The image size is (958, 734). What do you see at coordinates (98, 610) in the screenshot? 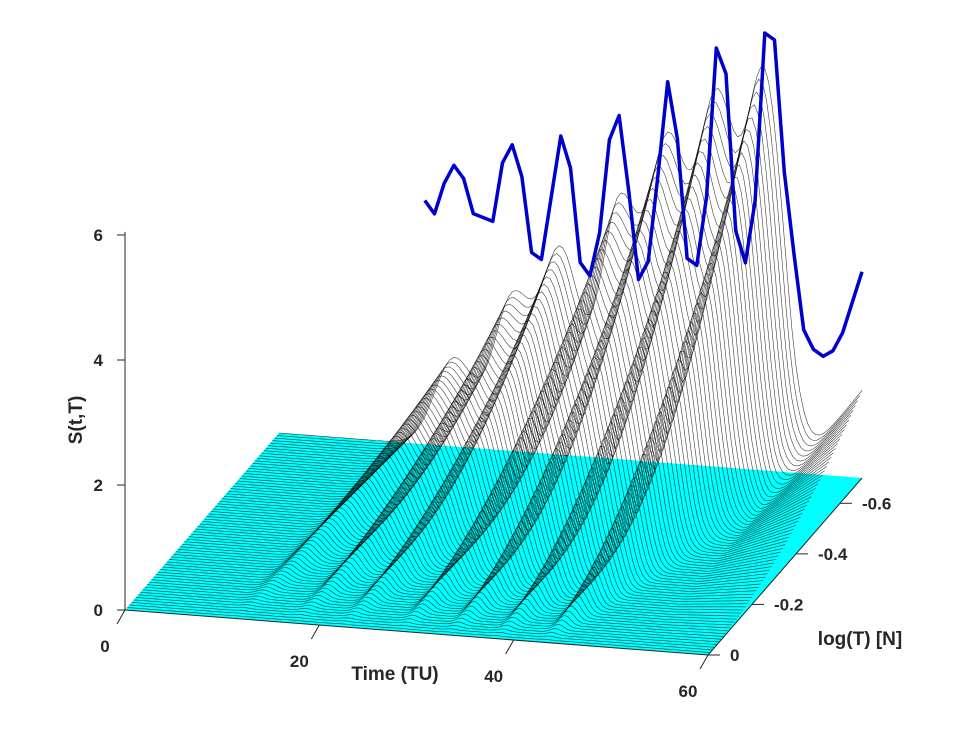
I see `z-tick-label: 0` at bounding box center [98, 610].